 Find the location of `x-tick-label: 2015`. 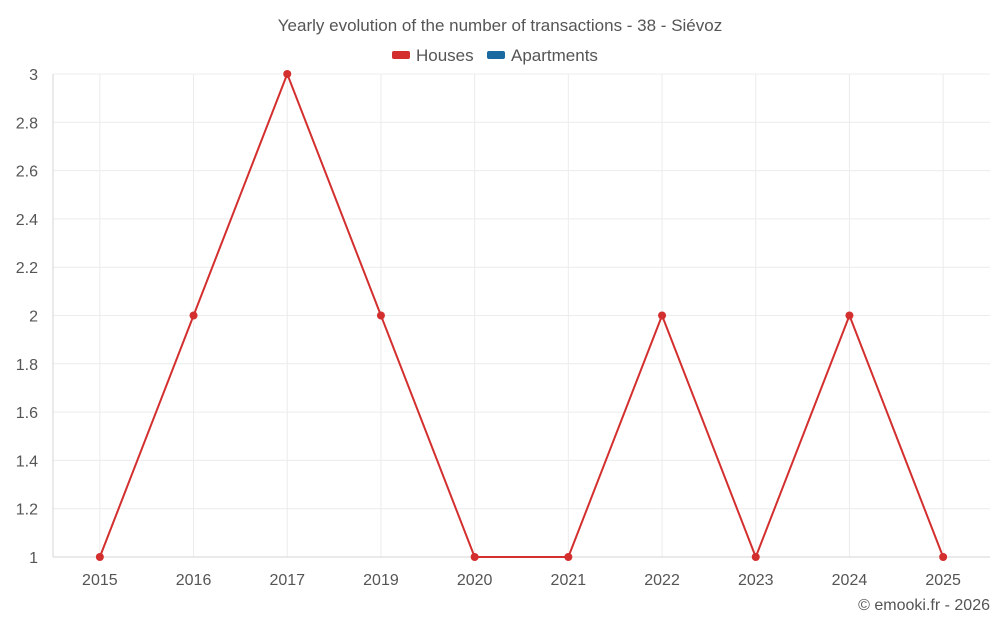

x-tick-label: 2015 is located at coordinates (100, 580).